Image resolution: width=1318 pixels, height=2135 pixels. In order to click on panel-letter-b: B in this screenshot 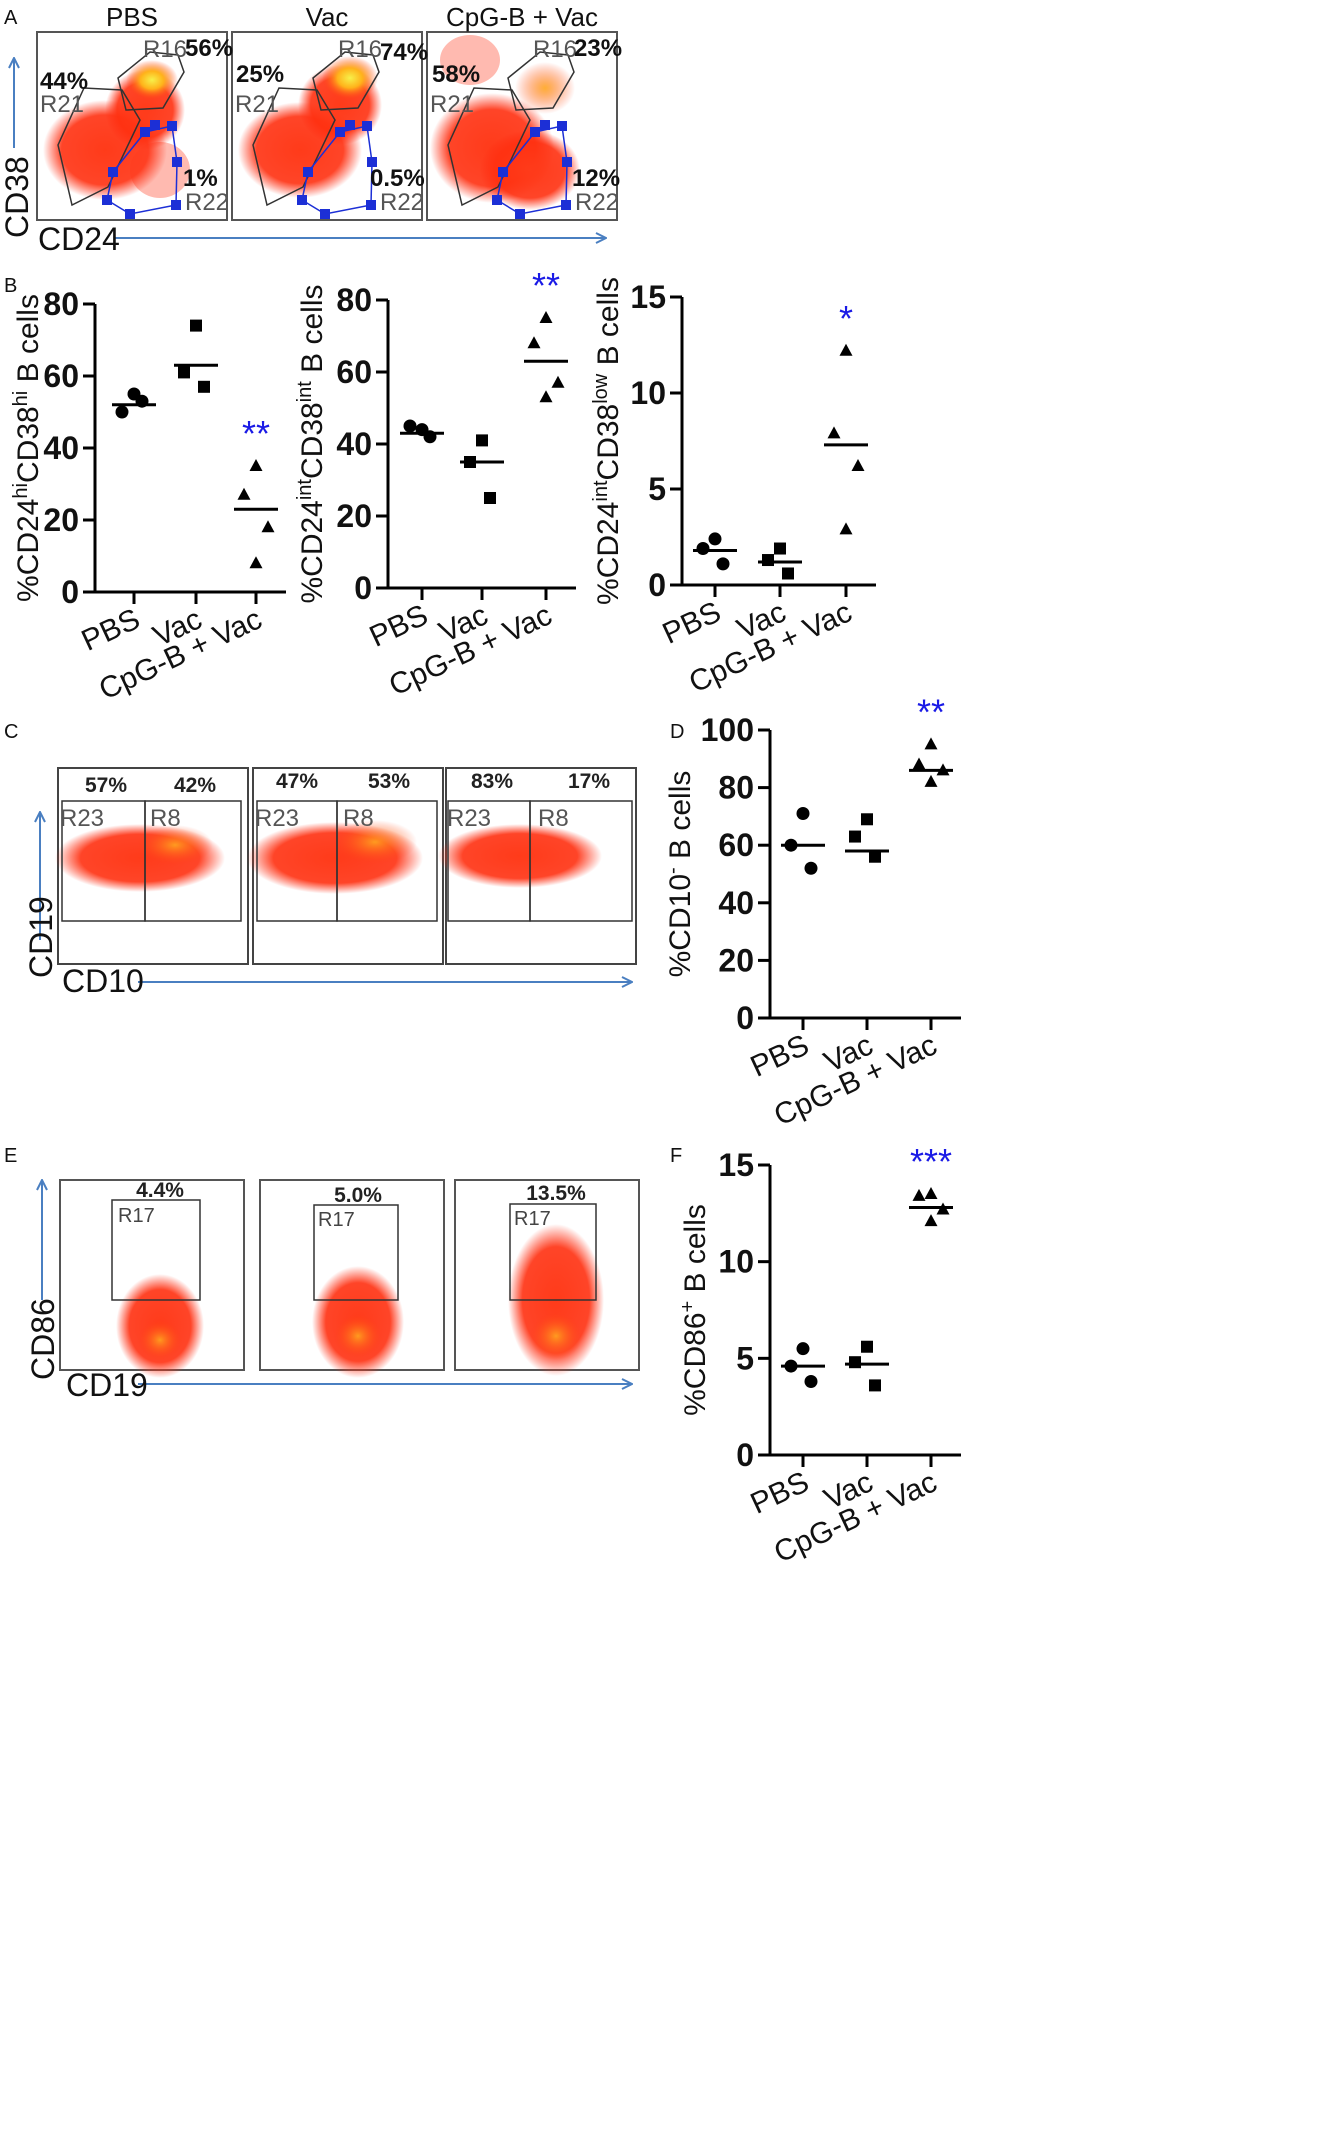, I will do `click(10, 286)`.